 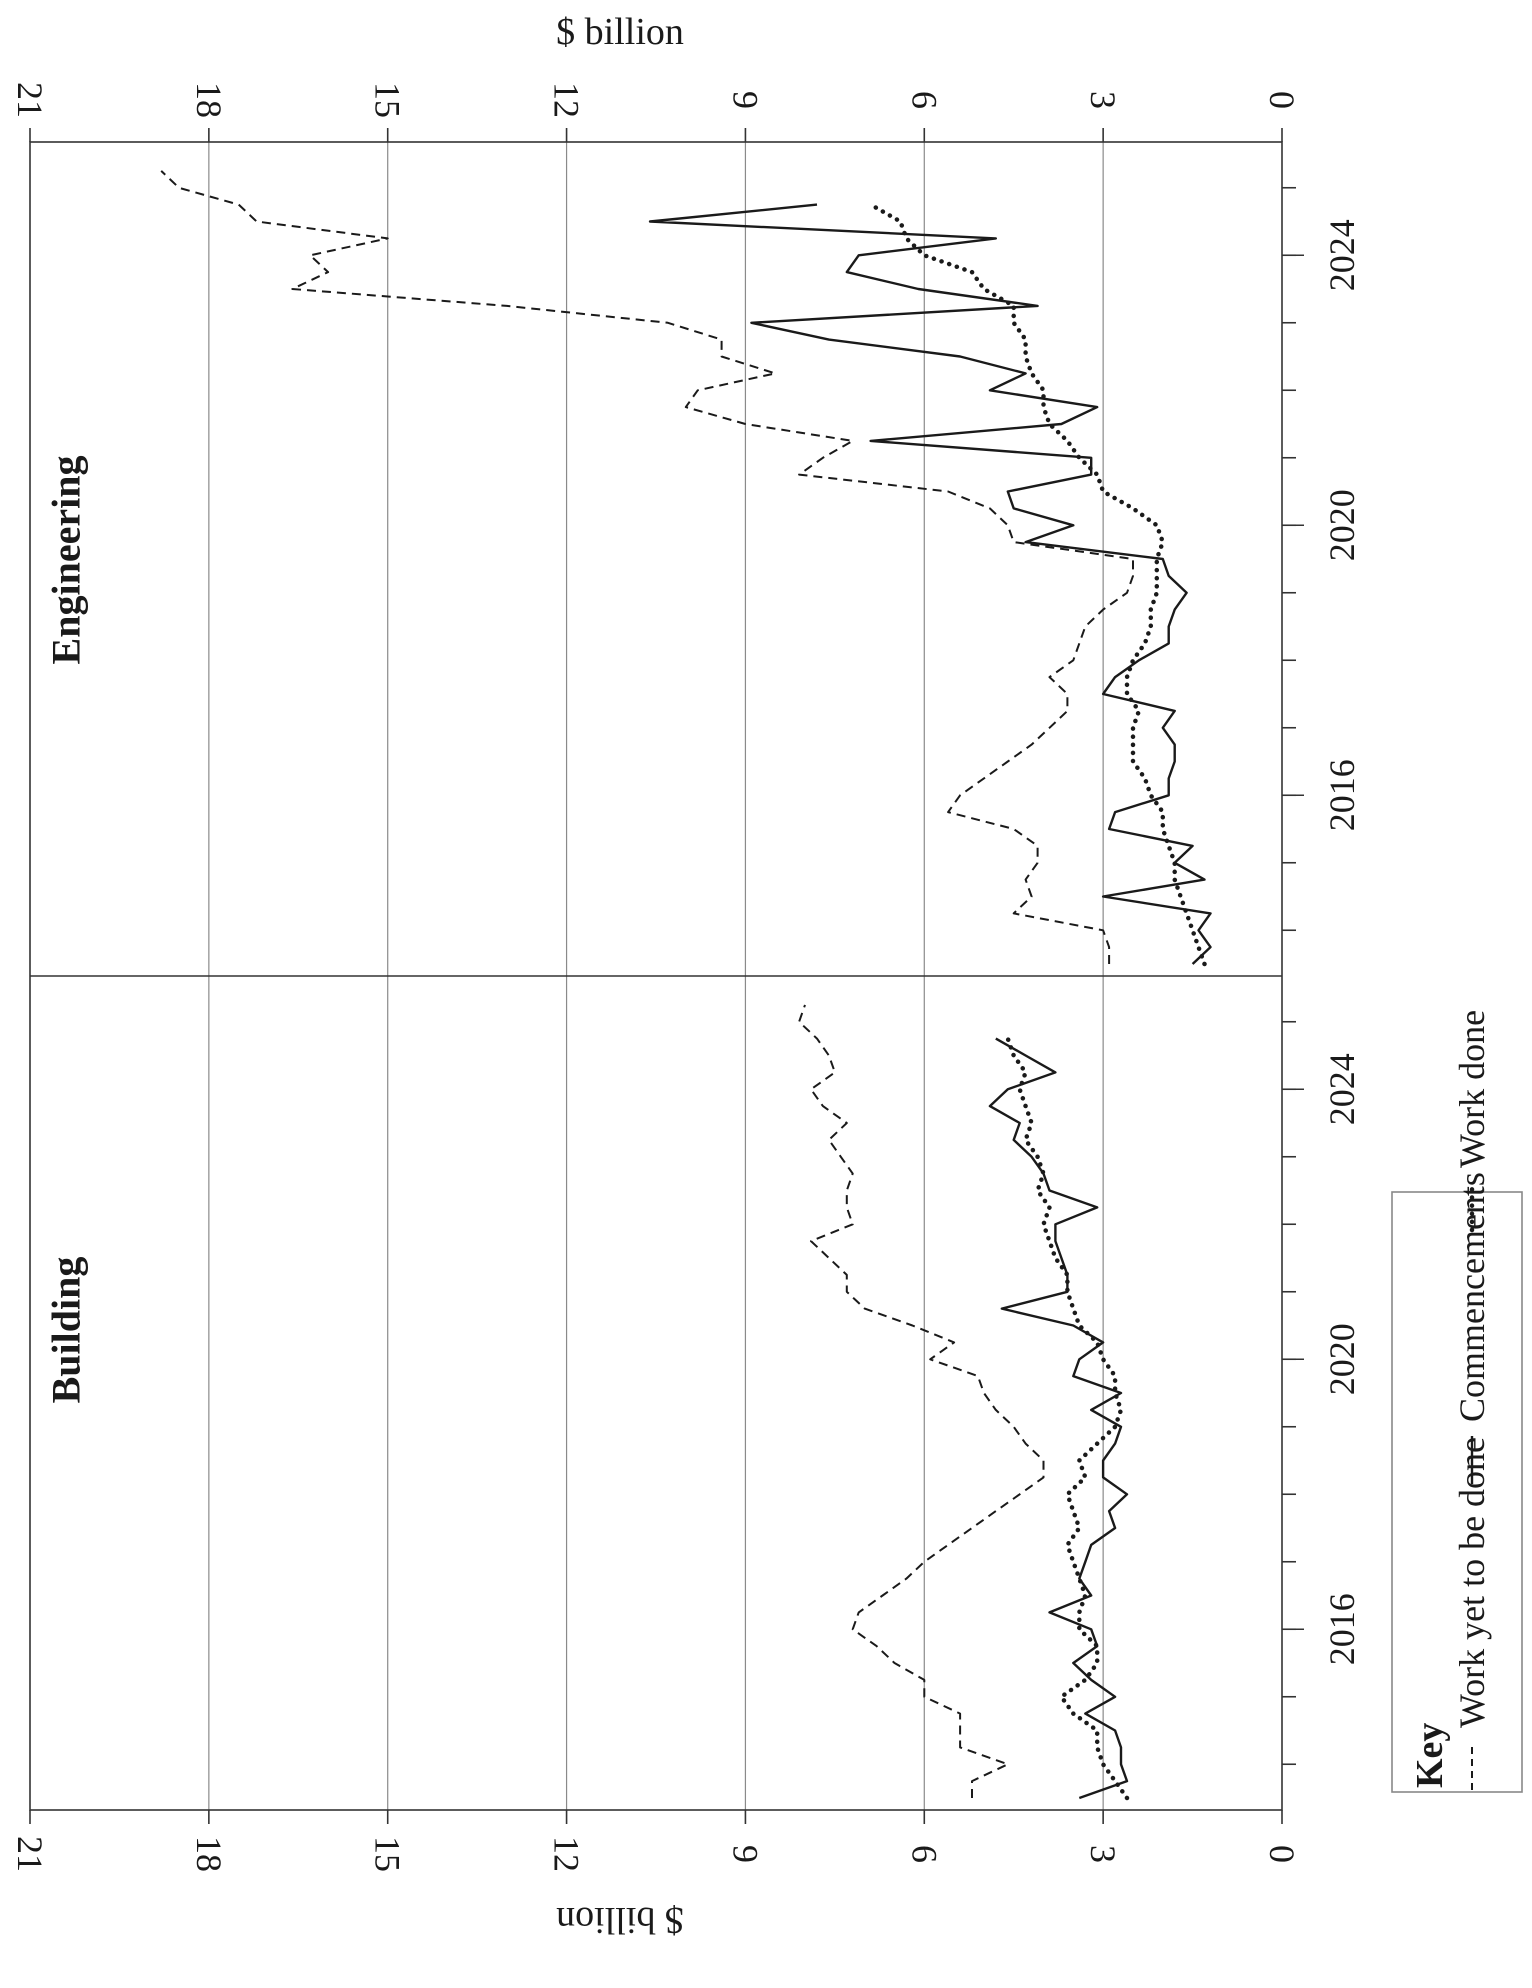 What do you see at coordinates (1282, 1854) in the screenshot?
I see `value-tick-label-bottom: 0` at bounding box center [1282, 1854].